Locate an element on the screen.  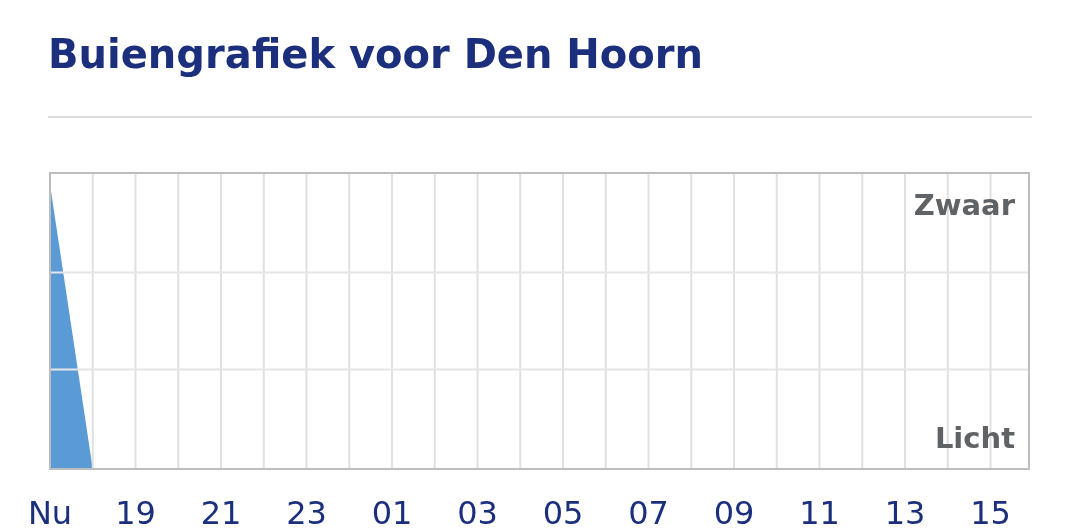
x-tick-label: 03 is located at coordinates (477, 513).